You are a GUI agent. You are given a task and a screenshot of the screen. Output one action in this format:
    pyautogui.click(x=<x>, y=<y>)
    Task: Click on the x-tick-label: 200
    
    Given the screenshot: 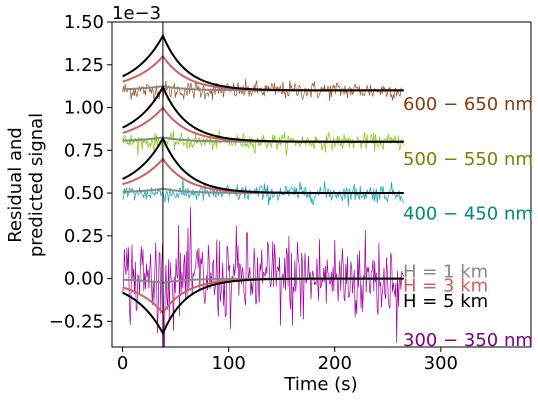 What is the action you would take?
    pyautogui.click(x=335, y=363)
    